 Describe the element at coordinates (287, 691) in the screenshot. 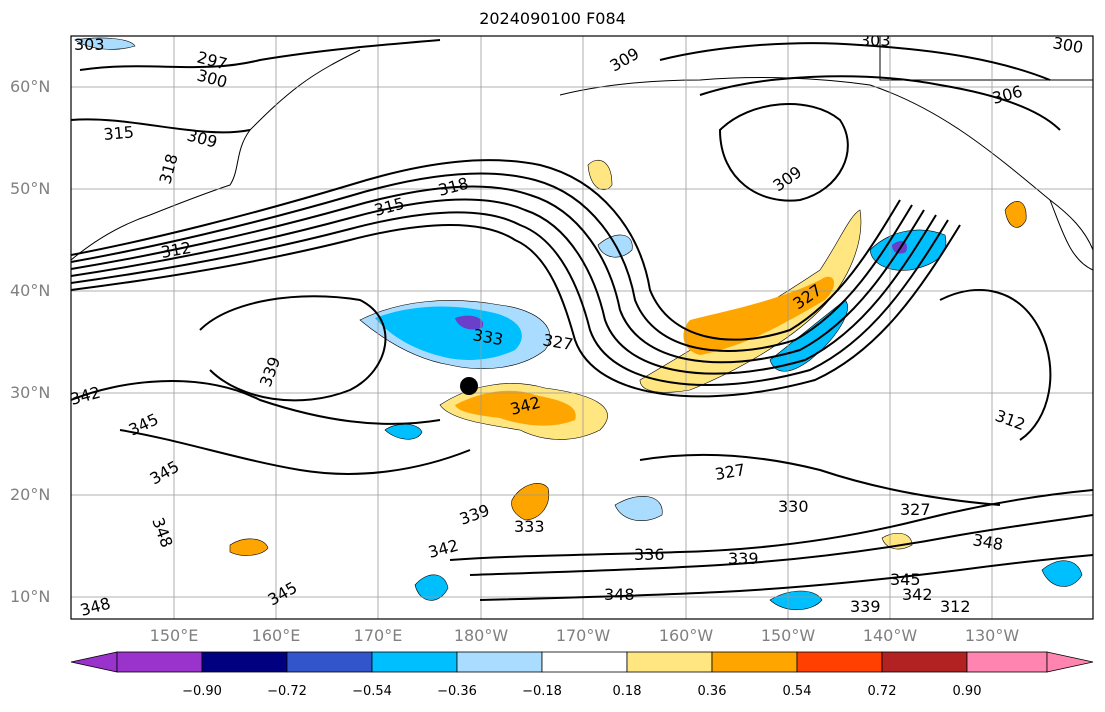

I see `colorbar-tick-label: −0.72` at that location.